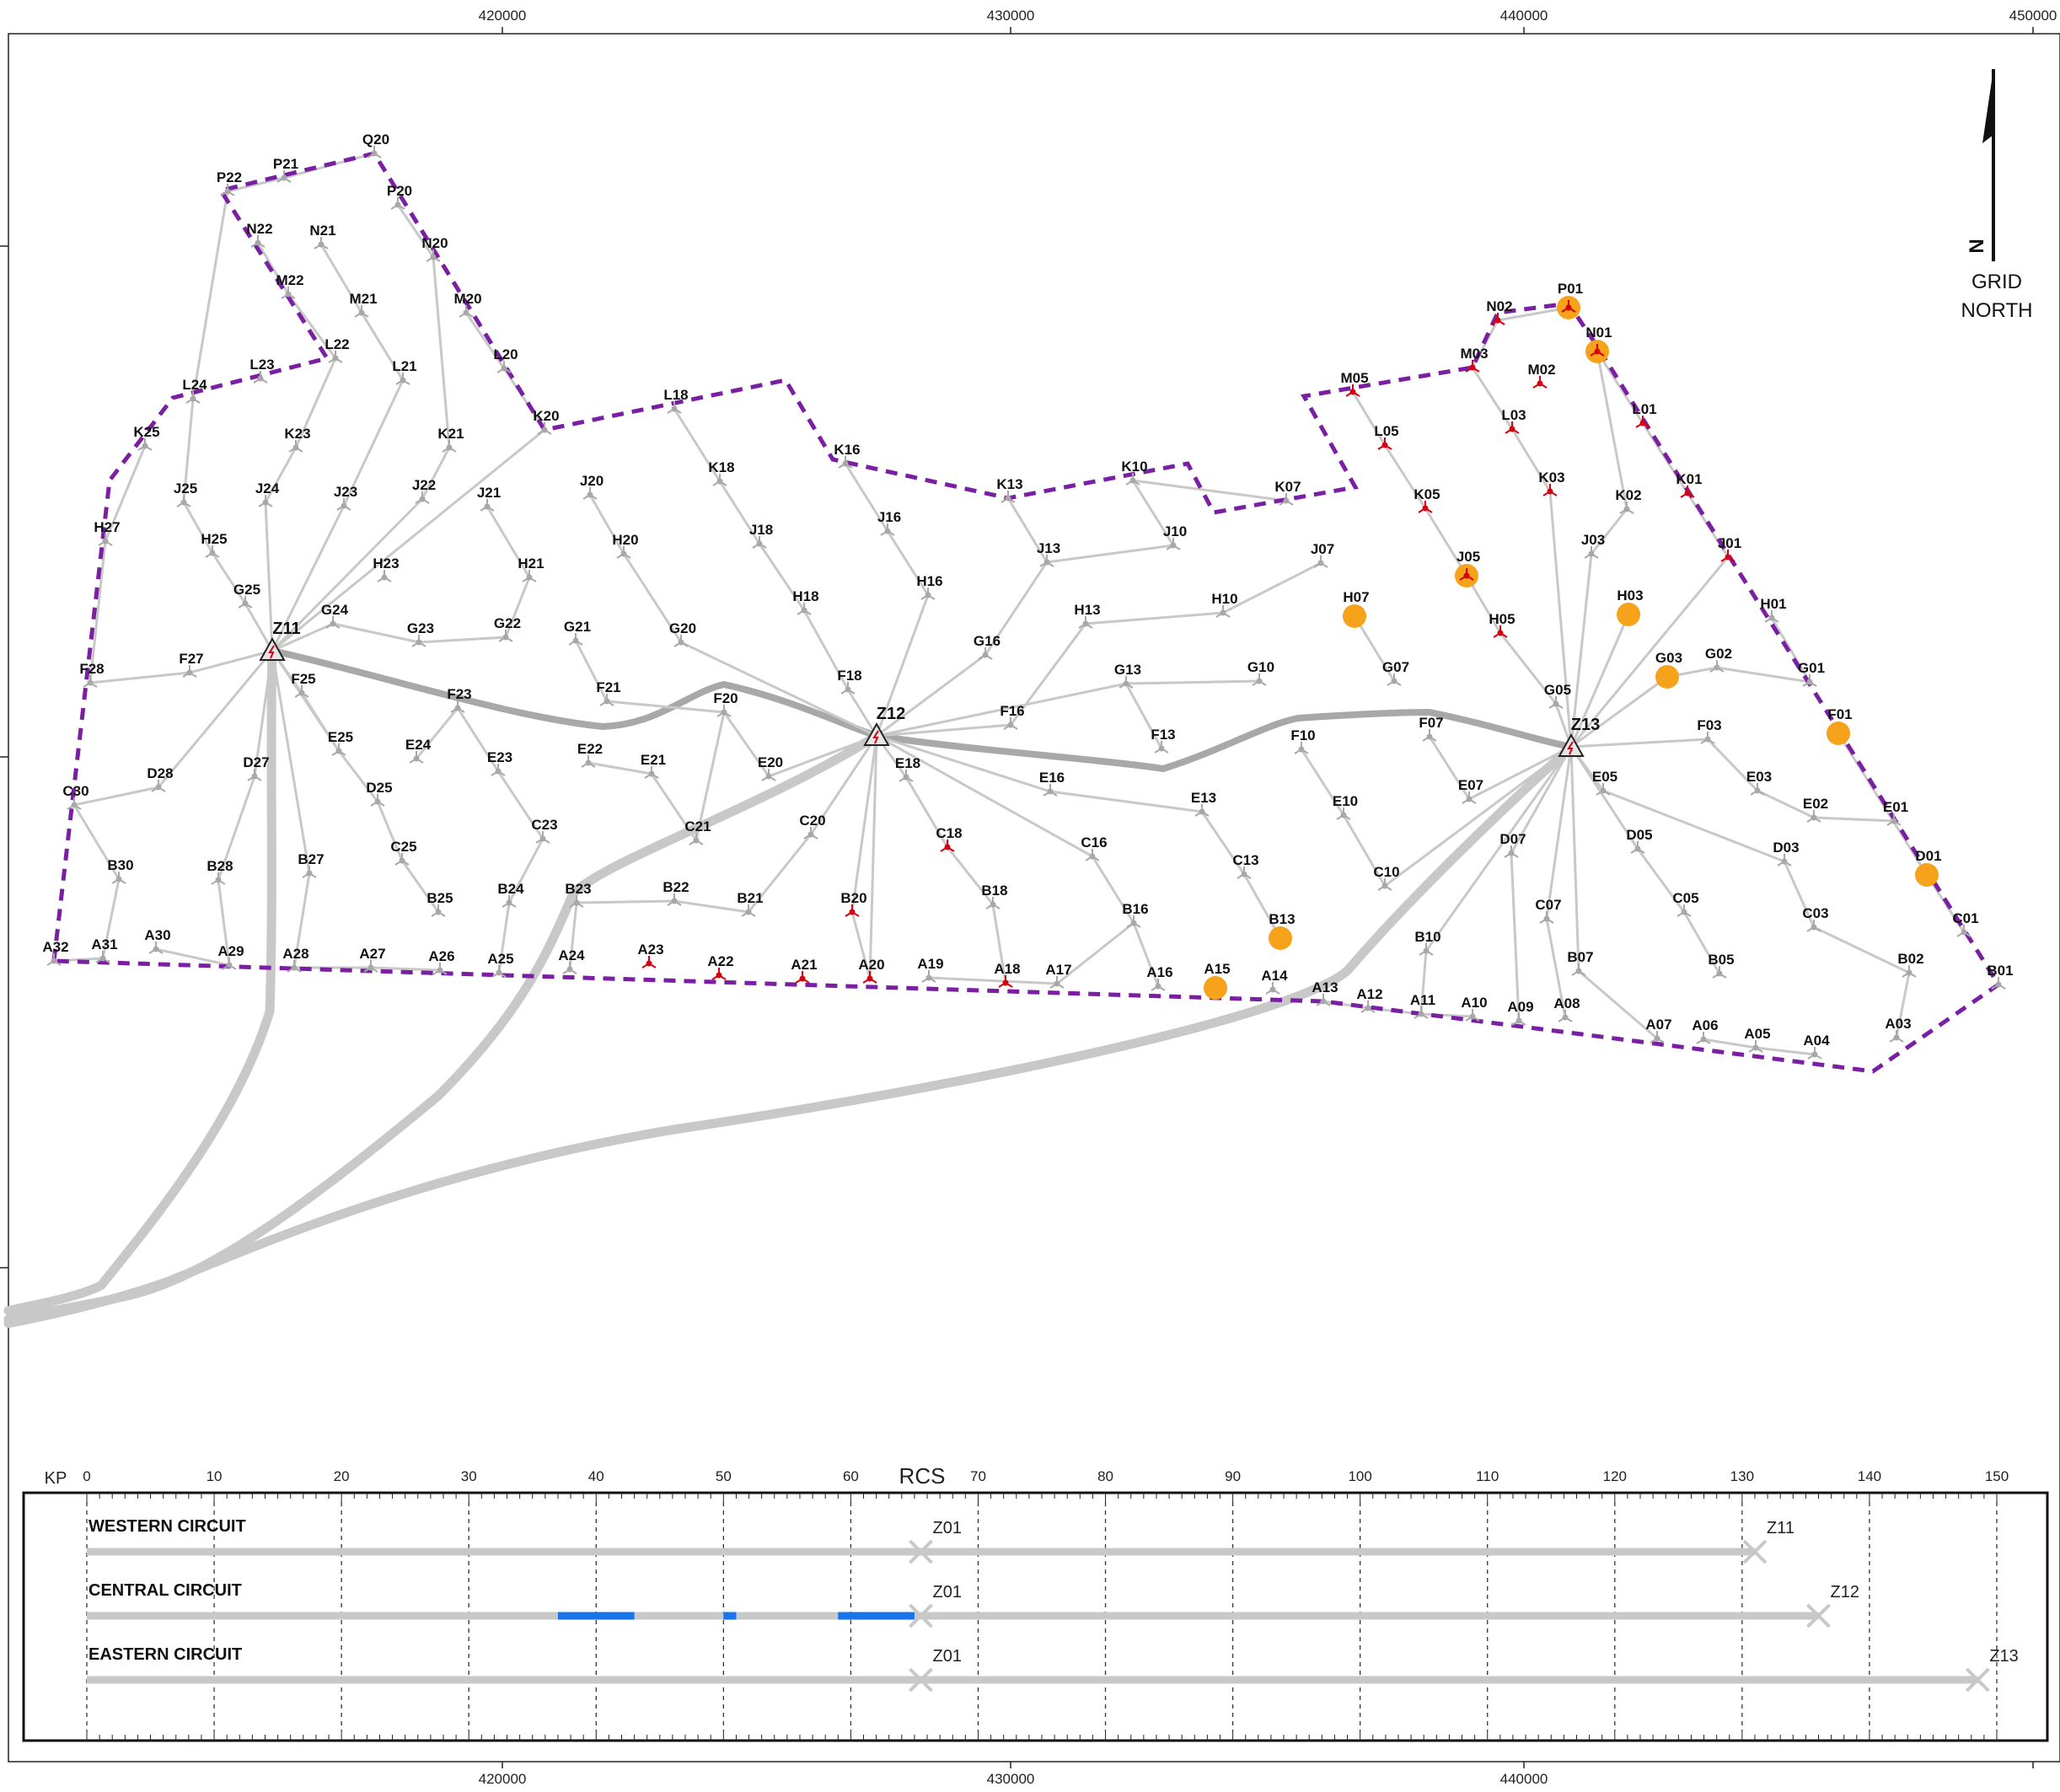 This screenshot has width=2060, height=1792. I want to click on turbine-a14: A14, so click(1275, 981).